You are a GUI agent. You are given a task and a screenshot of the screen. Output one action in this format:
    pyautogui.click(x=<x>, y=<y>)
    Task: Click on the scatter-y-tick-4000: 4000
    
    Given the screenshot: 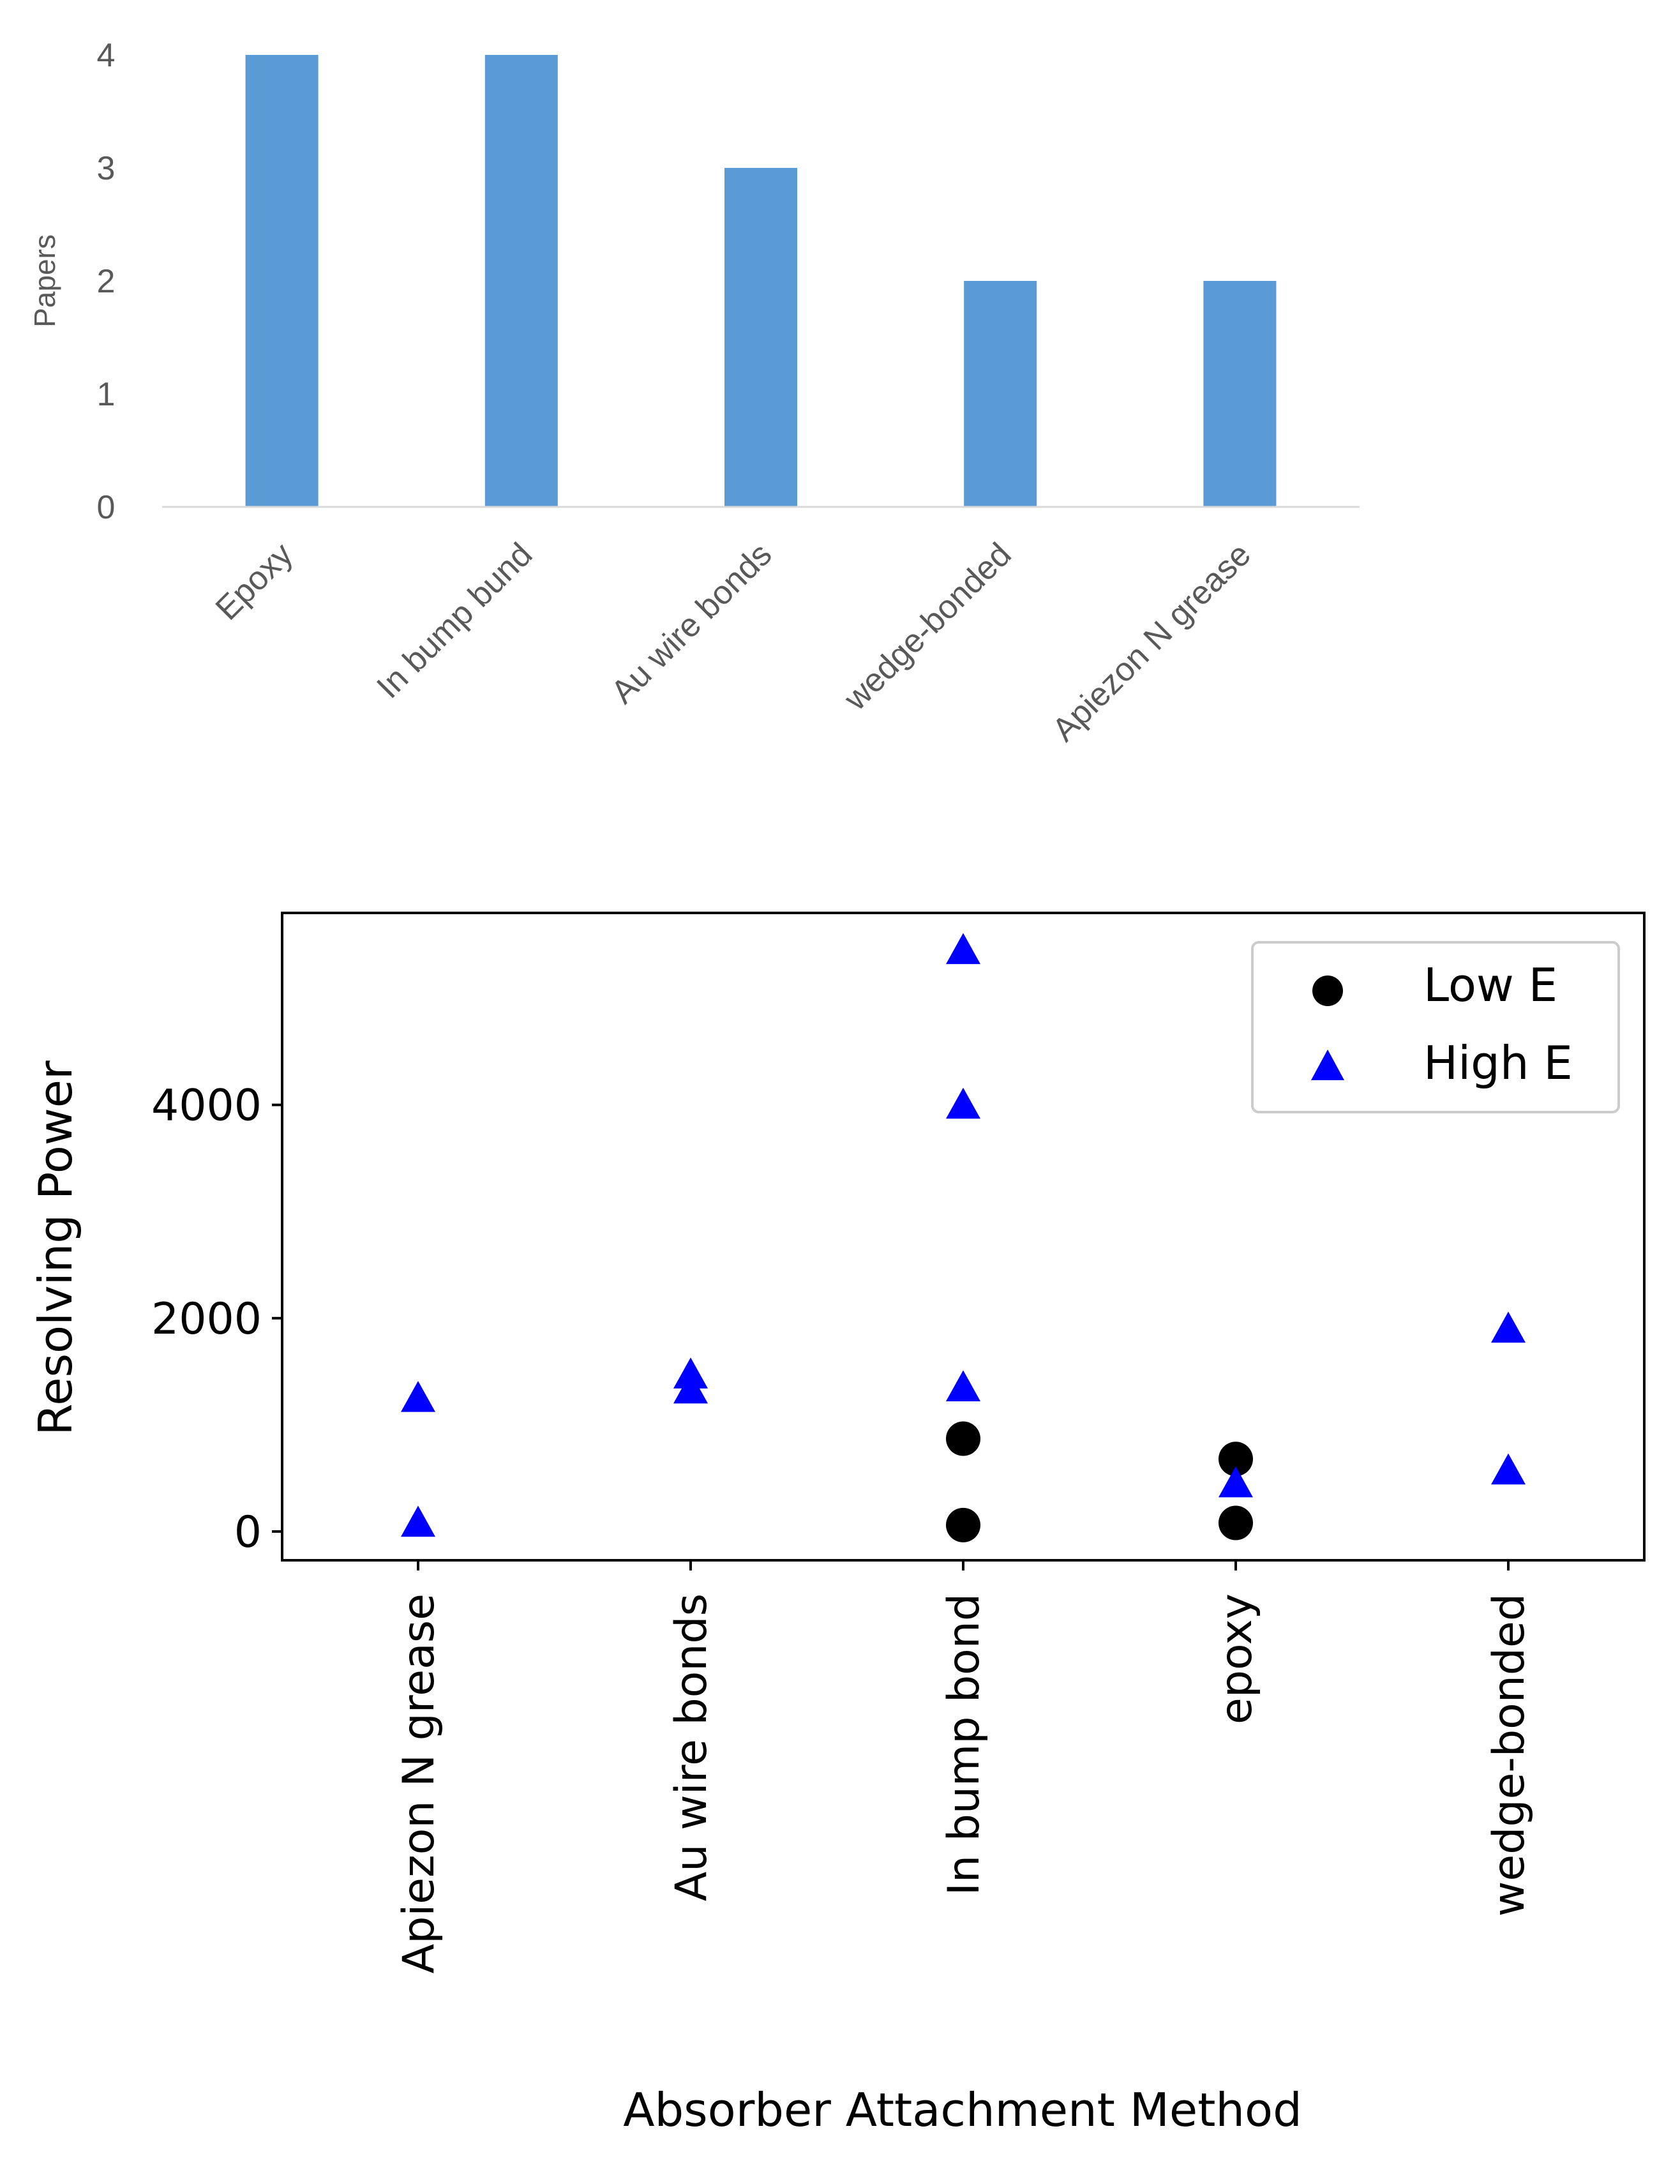 What is the action you would take?
    pyautogui.click(x=206, y=1106)
    